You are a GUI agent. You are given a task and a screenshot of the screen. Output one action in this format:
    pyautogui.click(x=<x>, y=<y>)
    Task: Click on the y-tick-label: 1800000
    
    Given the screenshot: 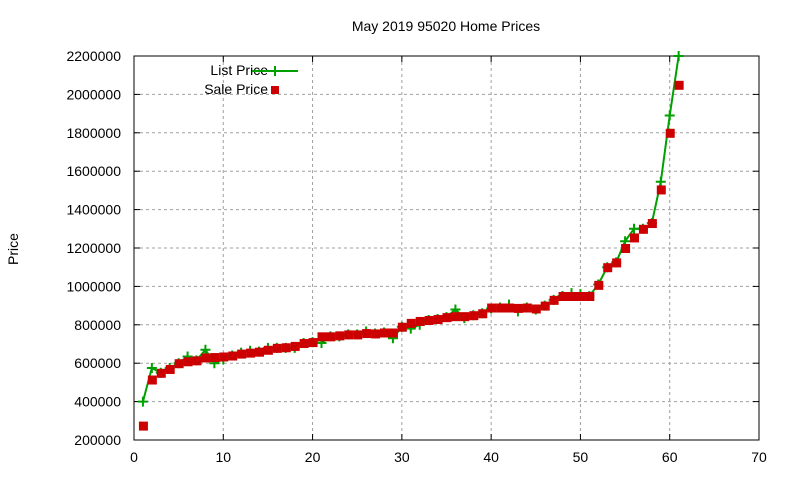 What is the action you would take?
    pyautogui.click(x=93, y=133)
    